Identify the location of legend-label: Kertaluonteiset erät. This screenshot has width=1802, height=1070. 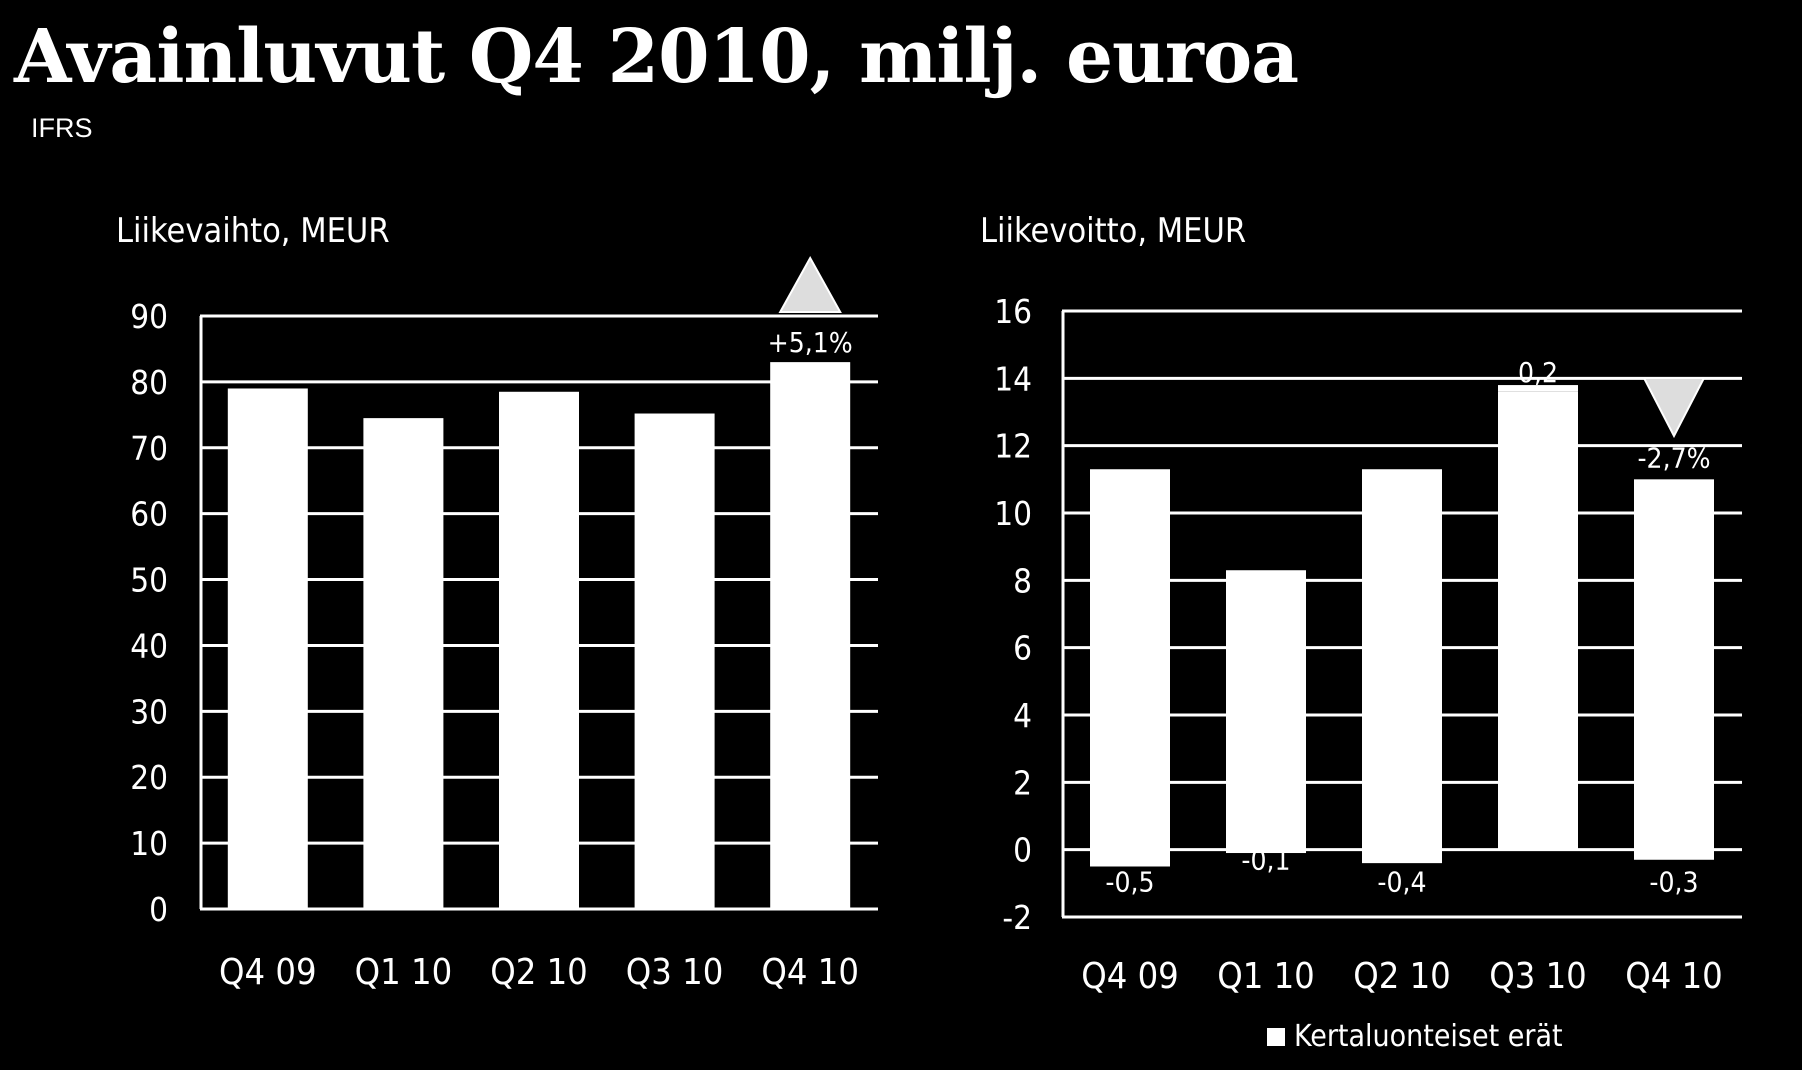
(1428, 1036).